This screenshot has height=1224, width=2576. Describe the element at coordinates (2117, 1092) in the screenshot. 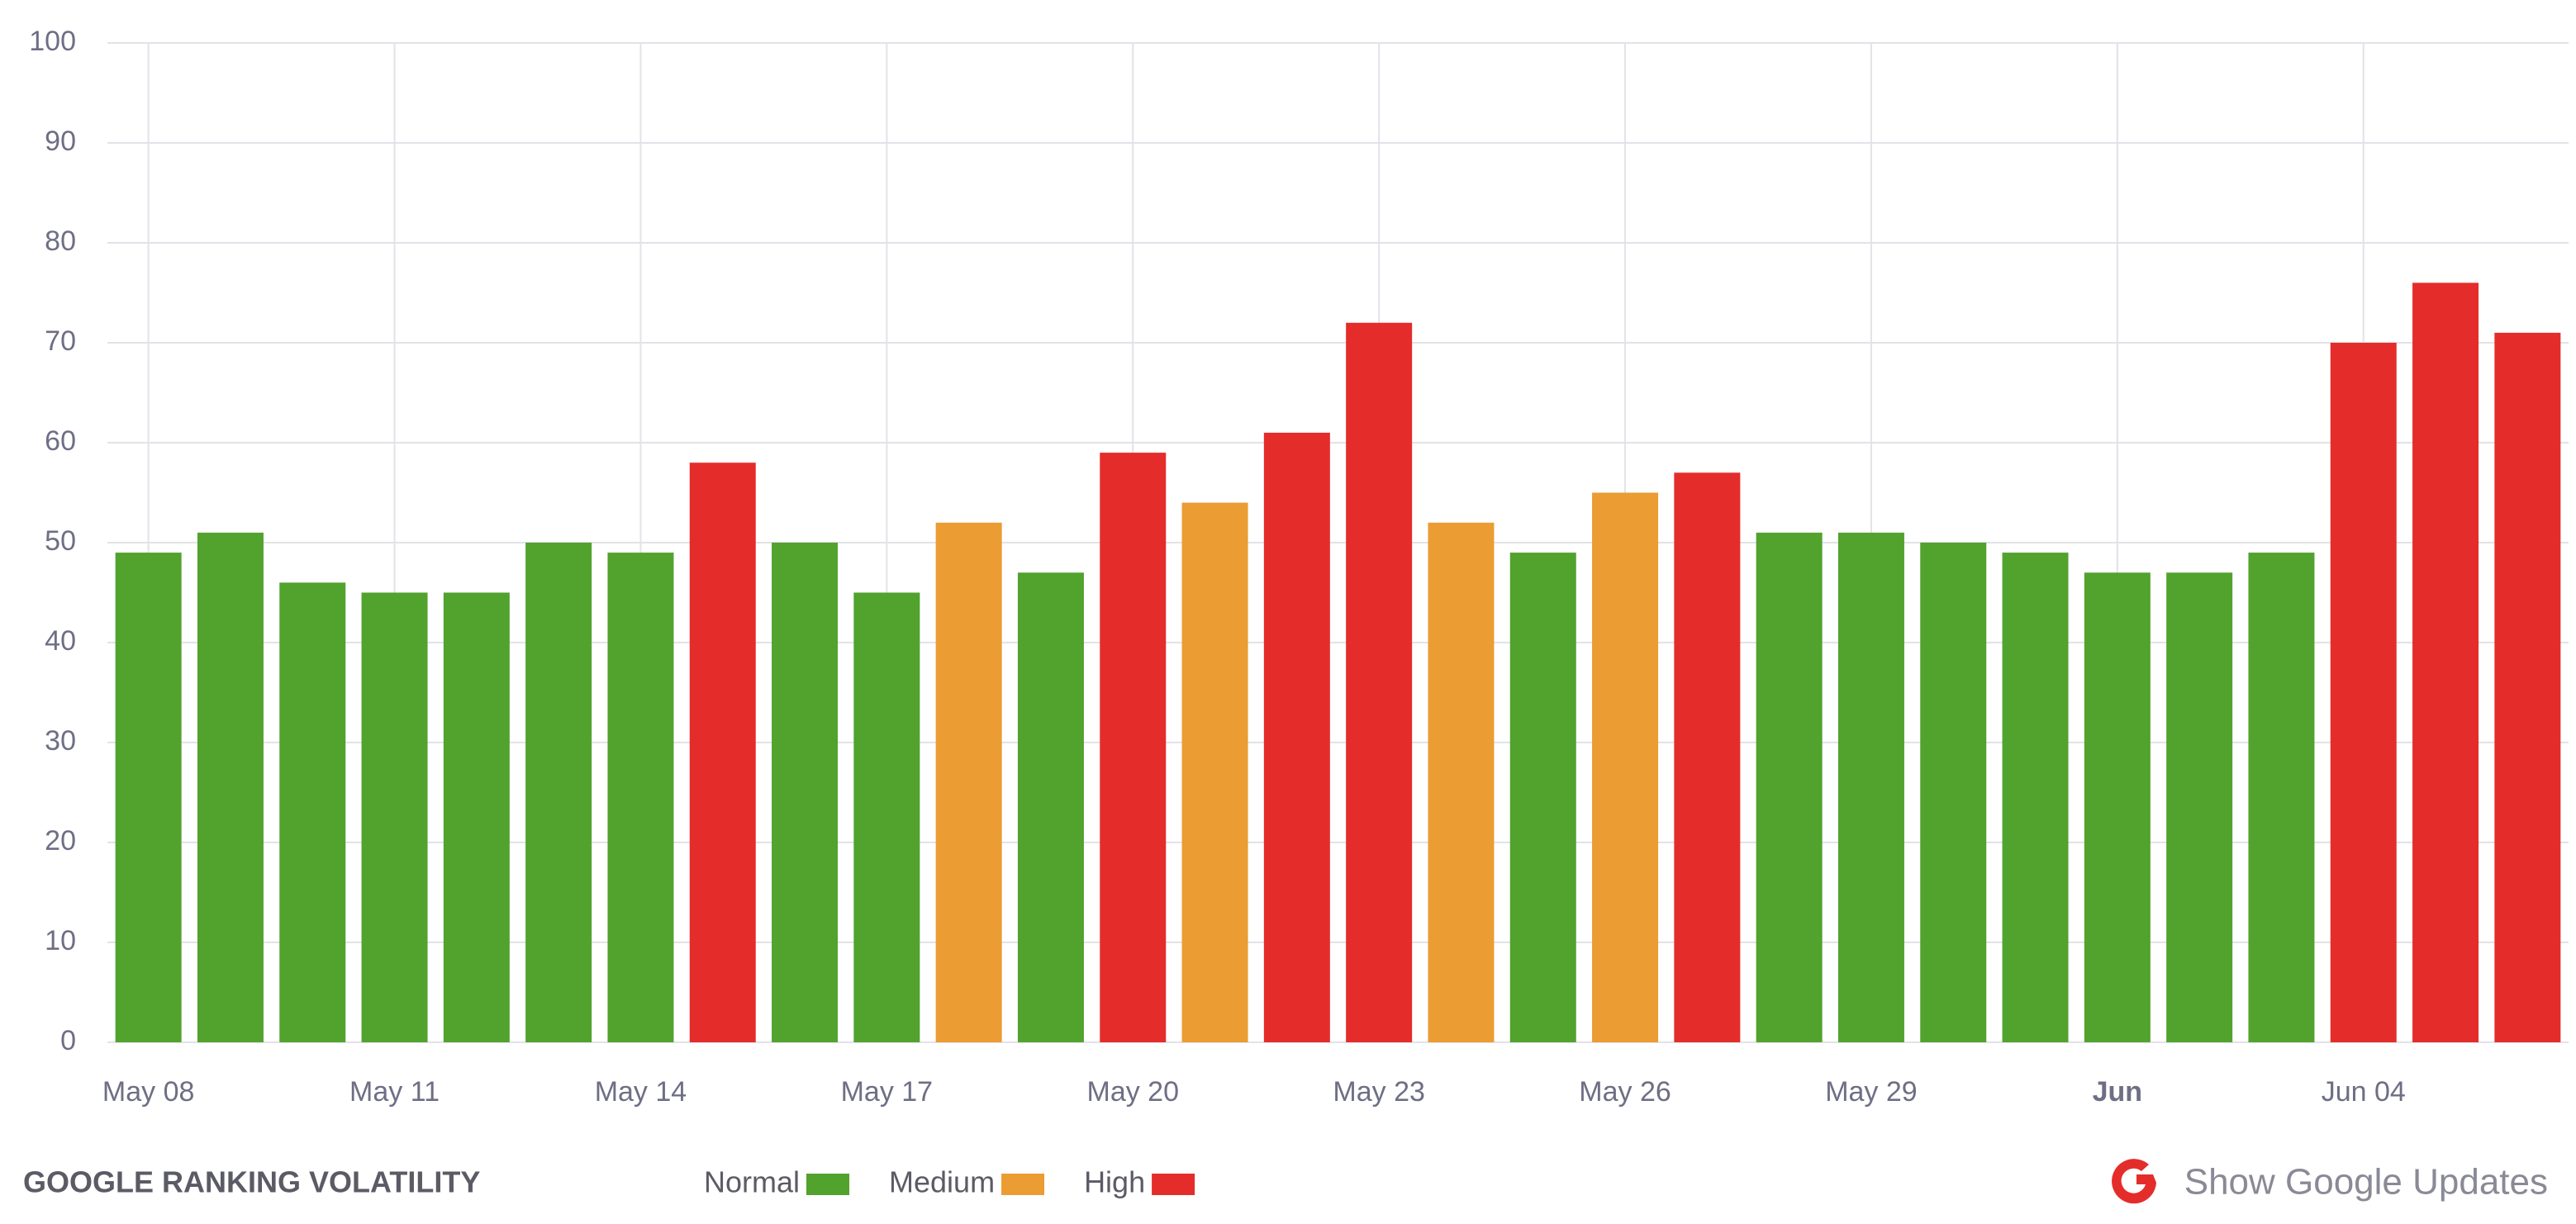

I see `x-tick-label: Jun` at that location.